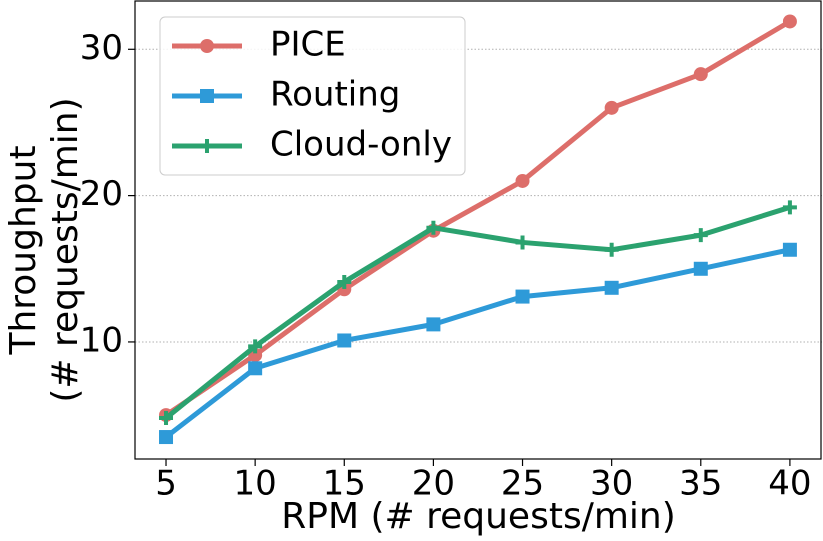 This screenshot has width=823, height=541. I want to click on x-tick-label: 35, so click(700, 484).